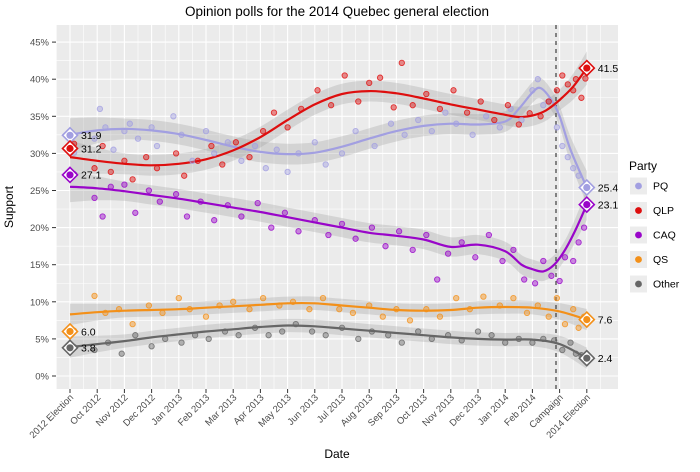 This screenshot has height=472, width=700. What do you see at coordinates (649, 186) in the screenshot?
I see `legend-entry-pq: PQ` at bounding box center [649, 186].